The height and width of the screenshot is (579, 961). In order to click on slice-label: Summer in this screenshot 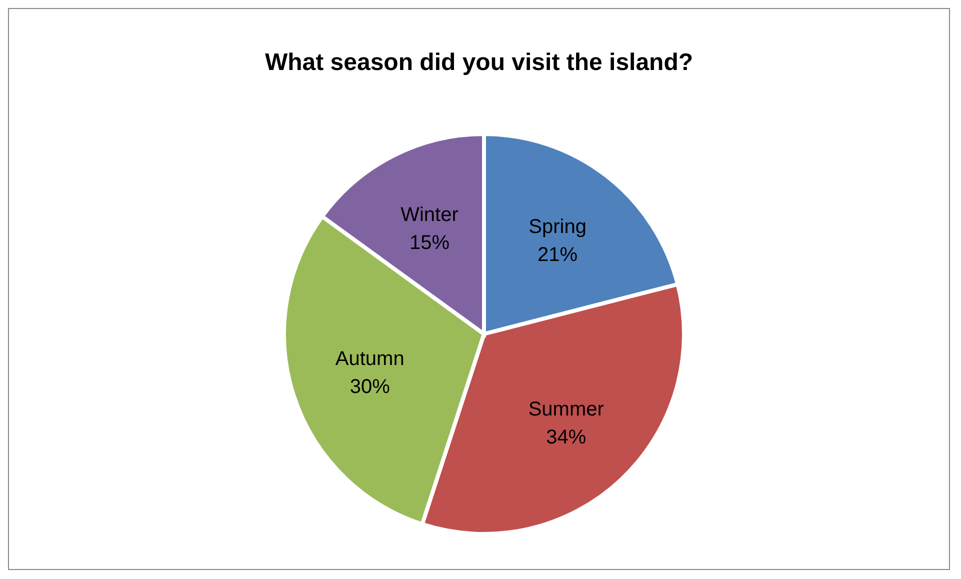, I will do `click(566, 409)`.